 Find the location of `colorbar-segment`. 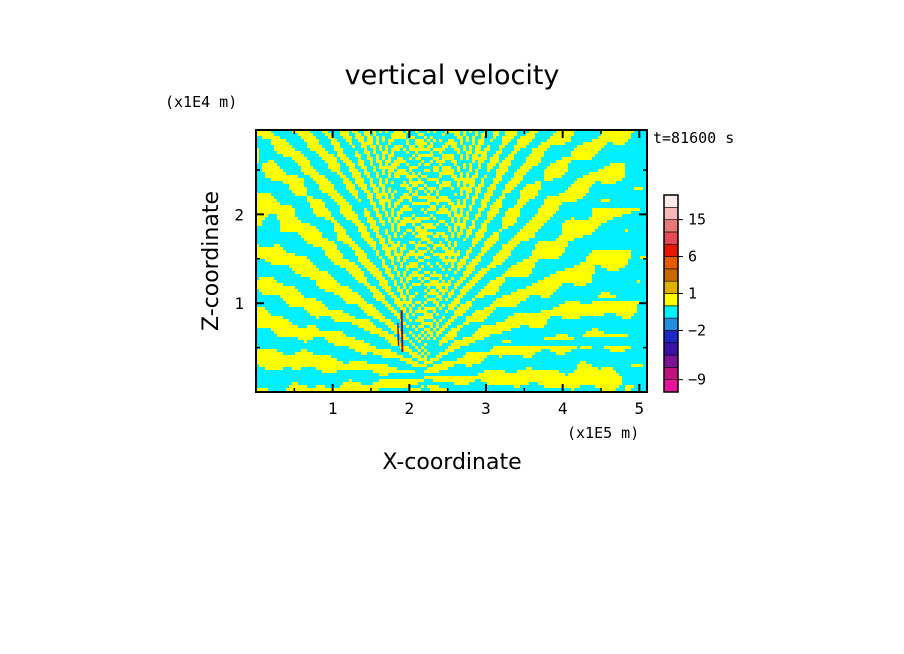

colorbar-segment is located at coordinates (671, 201).